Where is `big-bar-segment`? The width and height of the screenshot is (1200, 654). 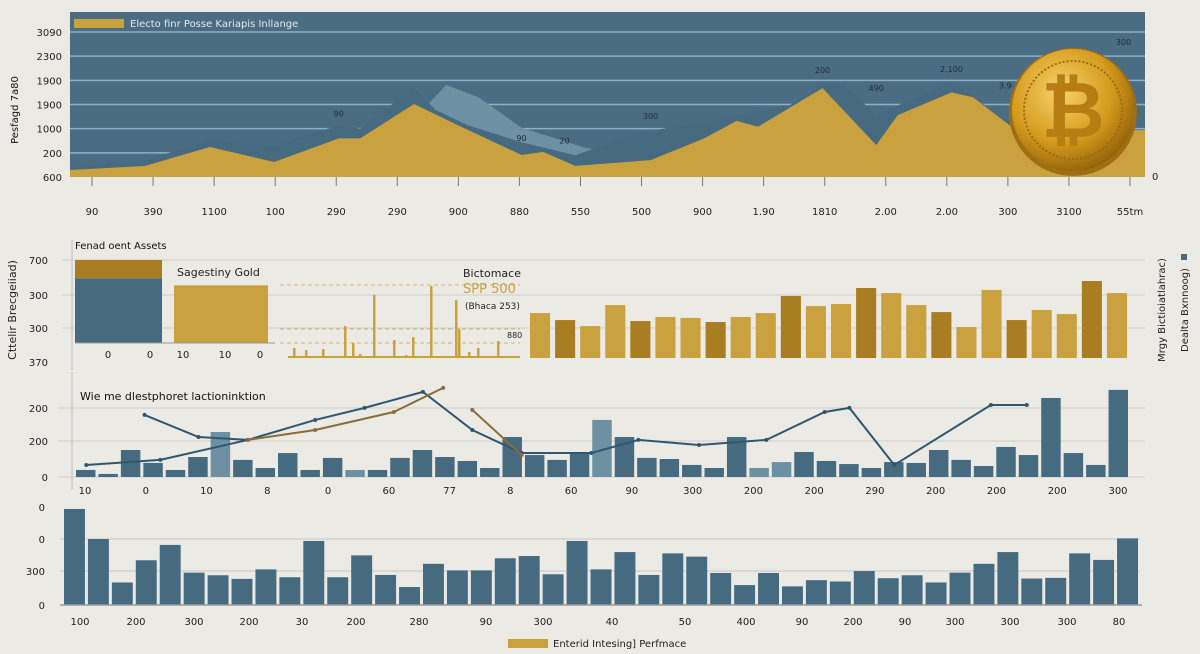 big-bar-segment is located at coordinates (118, 310).